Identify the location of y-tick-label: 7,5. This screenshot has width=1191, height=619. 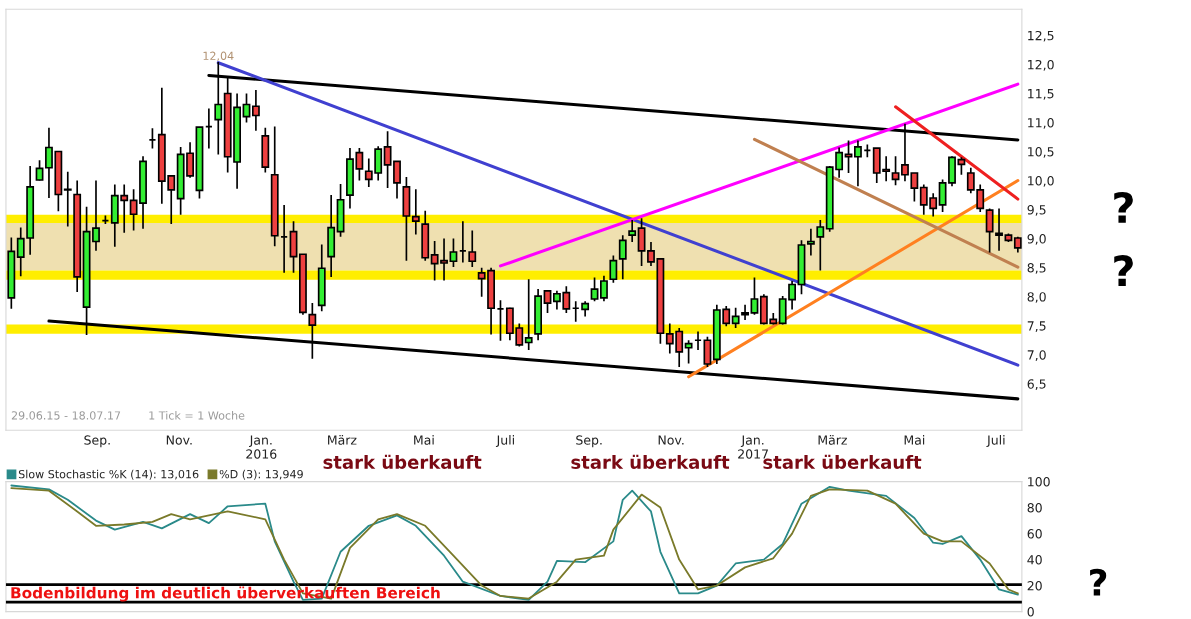
(1036, 326).